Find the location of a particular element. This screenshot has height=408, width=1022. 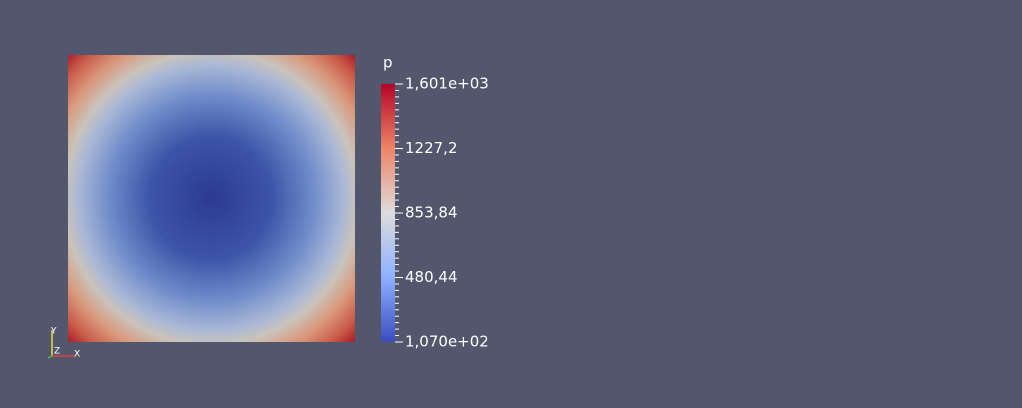

z-axis-label: Z is located at coordinates (57, 352).